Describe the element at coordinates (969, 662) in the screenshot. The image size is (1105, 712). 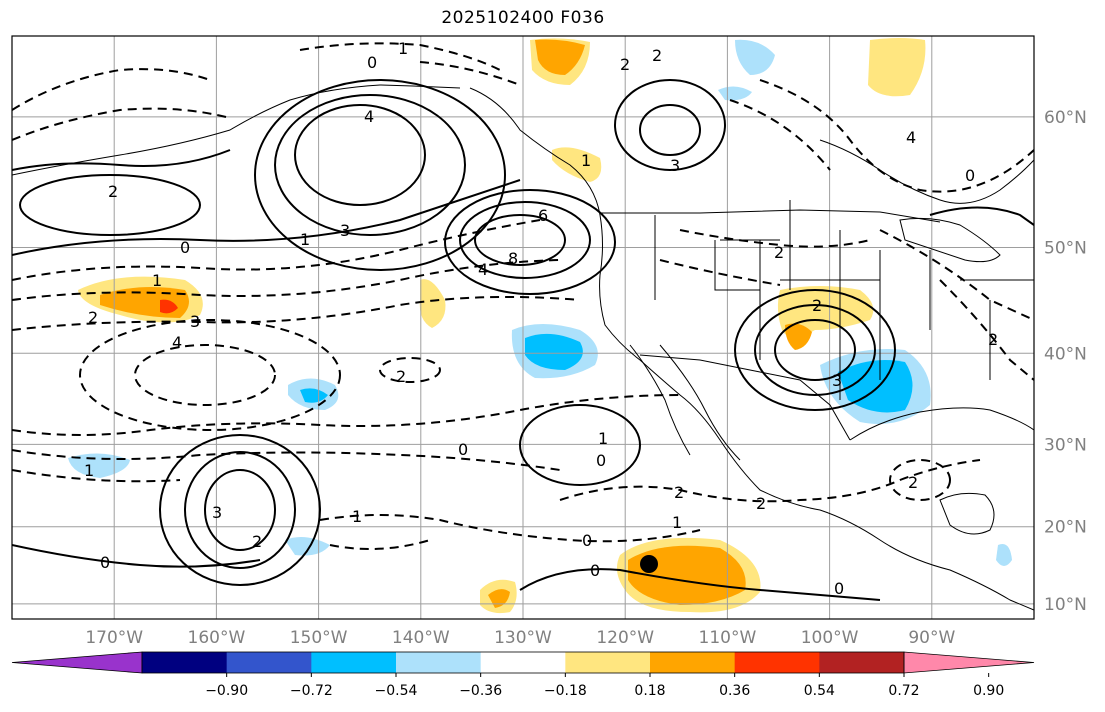
I see `colorbar-extend-max` at that location.